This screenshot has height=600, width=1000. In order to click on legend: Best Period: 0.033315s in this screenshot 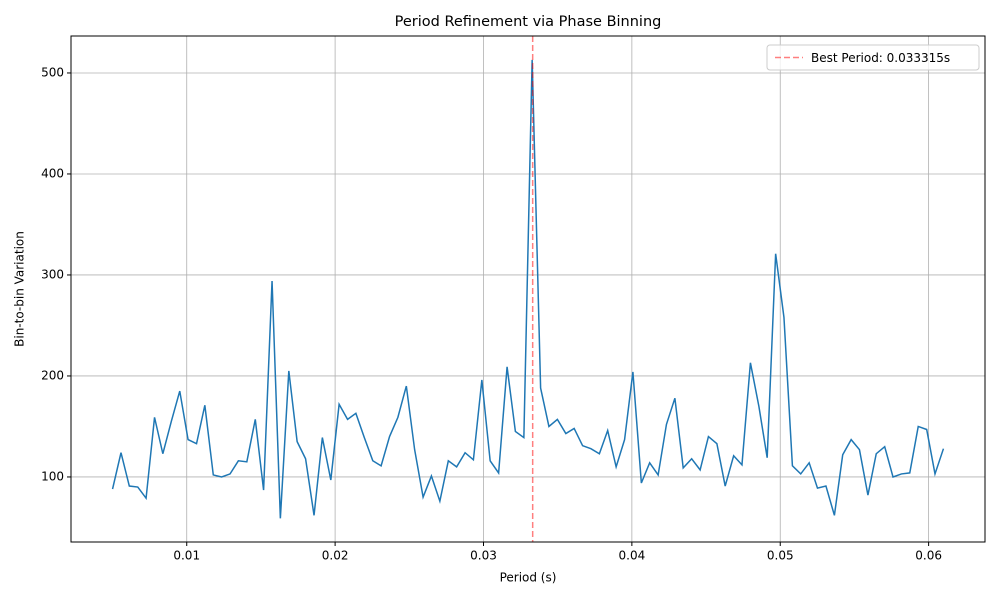, I will do `click(873, 57)`.